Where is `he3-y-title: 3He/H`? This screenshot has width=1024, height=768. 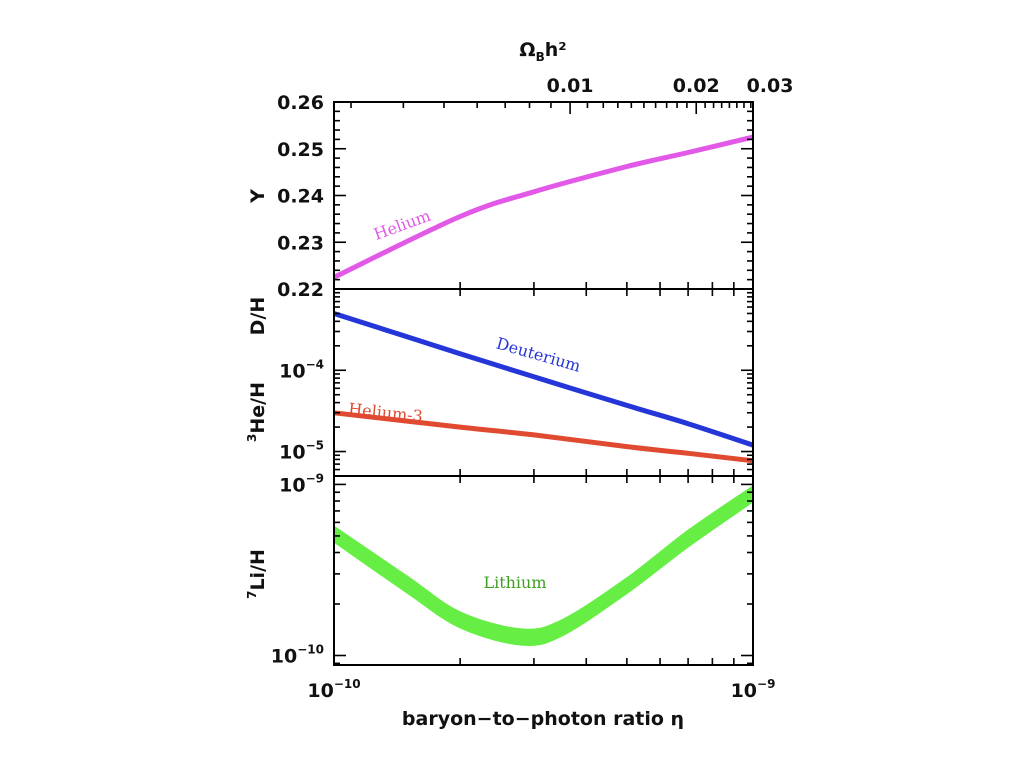 he3-y-title: 3He/H is located at coordinates (257, 412).